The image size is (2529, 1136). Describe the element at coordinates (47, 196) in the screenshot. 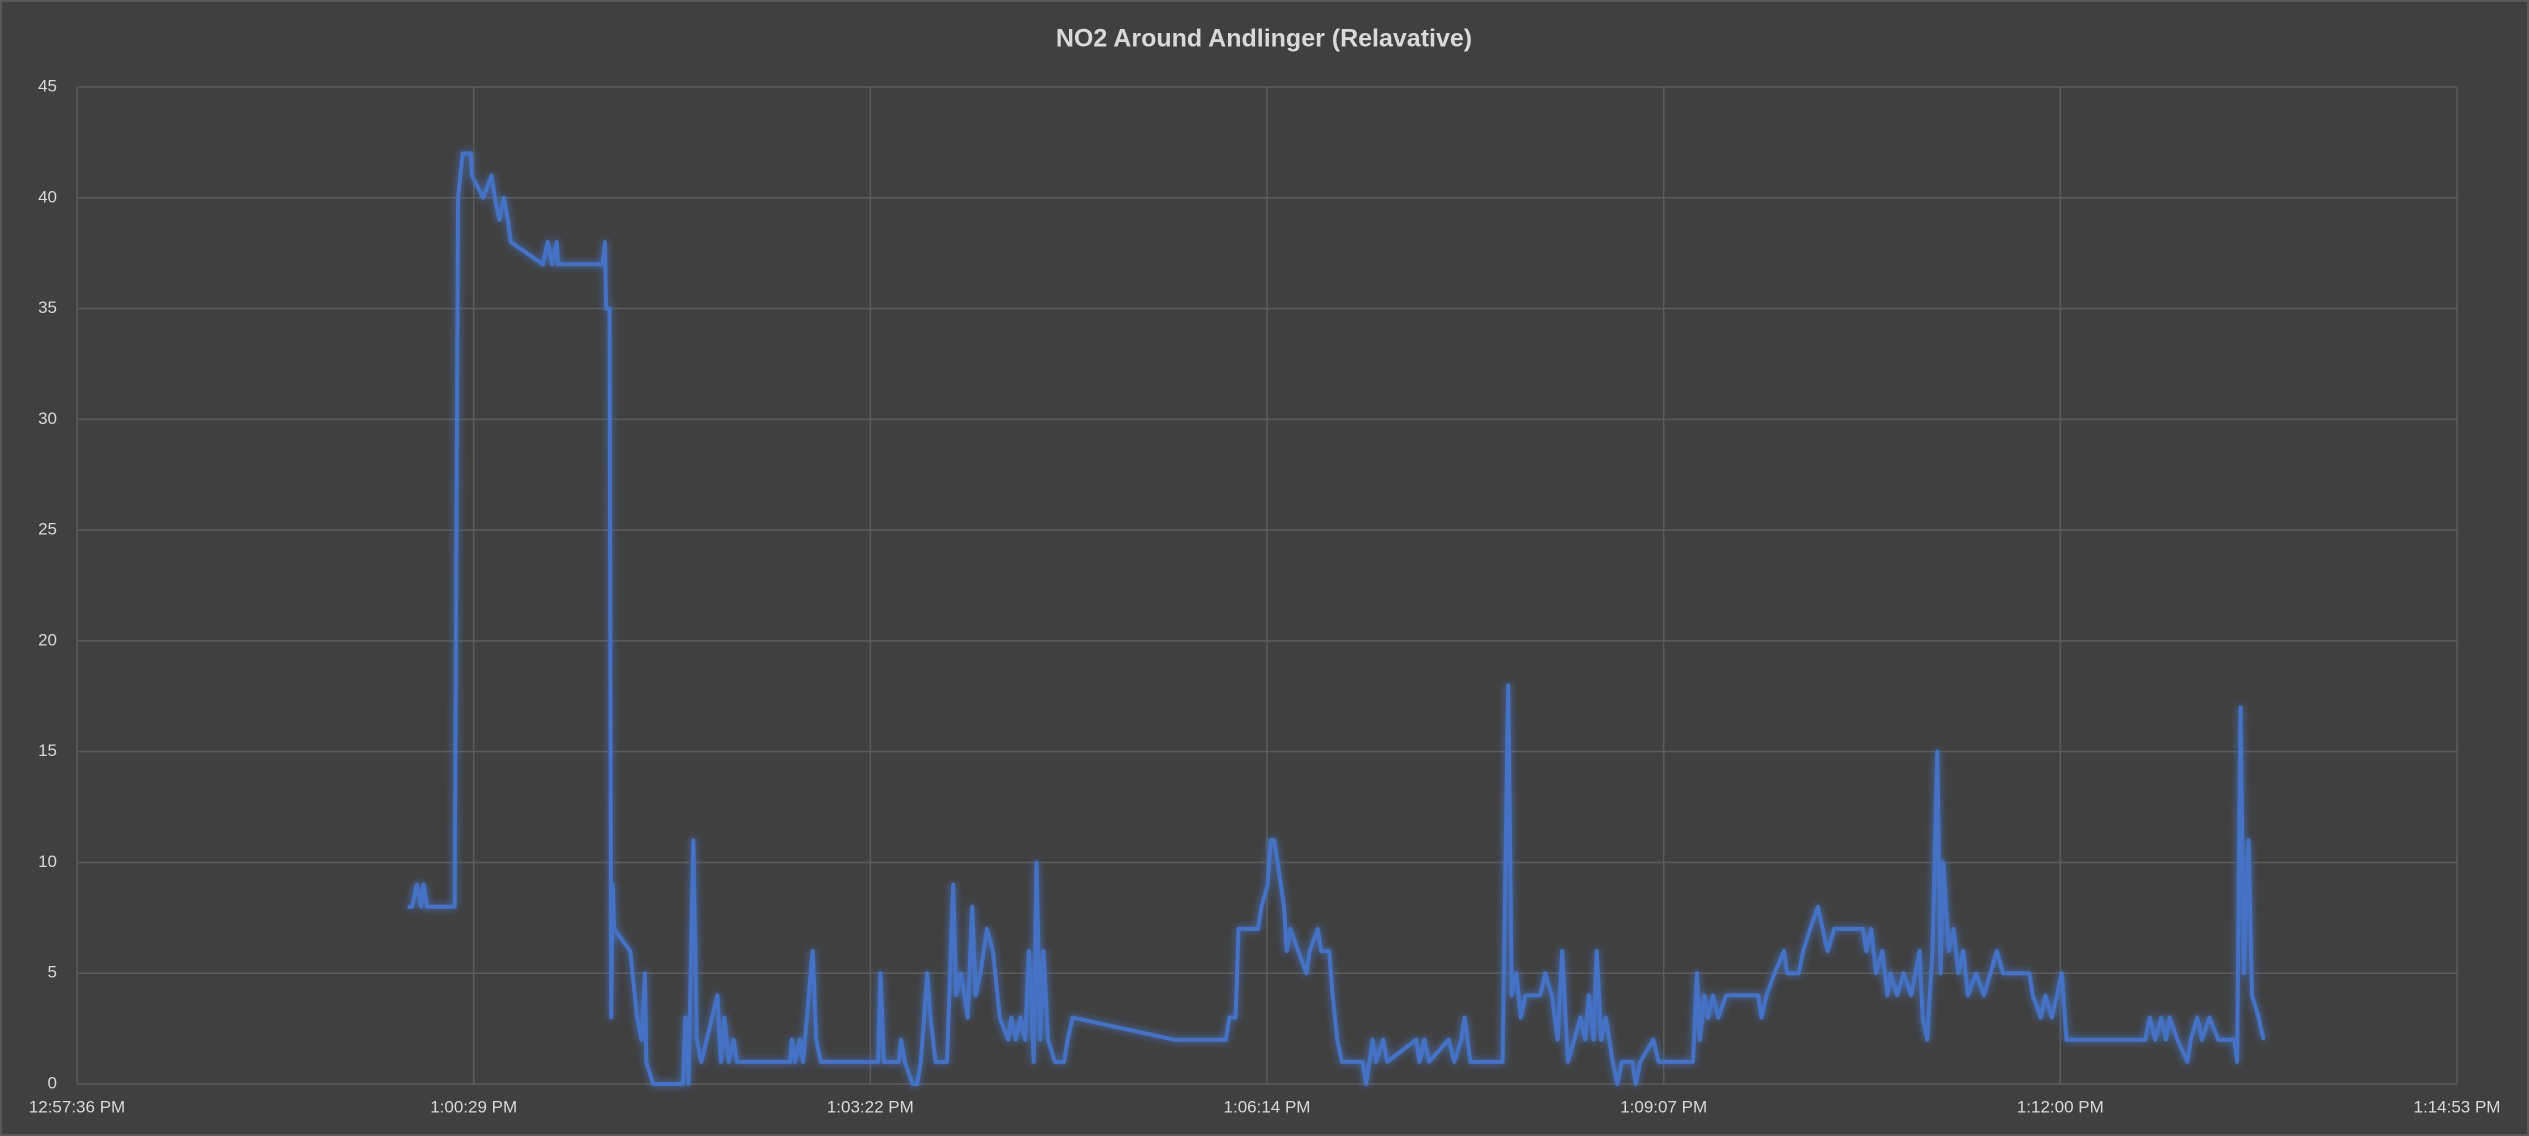

I see `y-tick-label: 40` at that location.